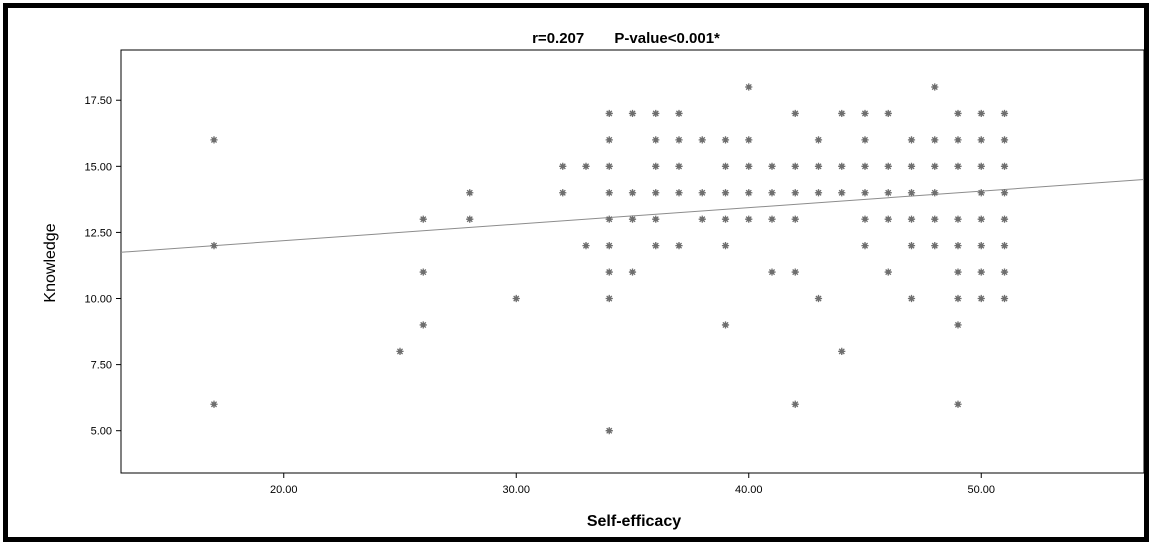  Describe the element at coordinates (101, 366) in the screenshot. I see `y-tick-label: 7.50` at that location.